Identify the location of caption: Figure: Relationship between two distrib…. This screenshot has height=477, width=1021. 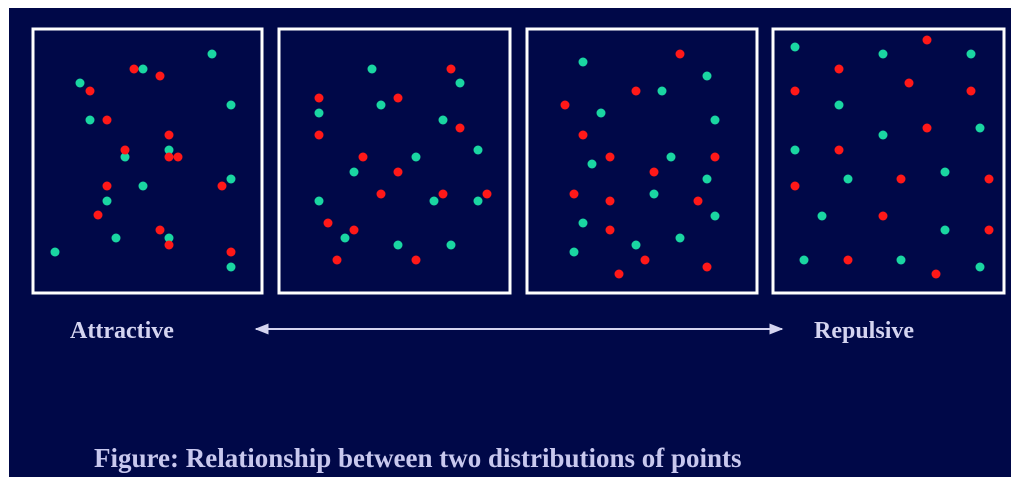
(418, 458).